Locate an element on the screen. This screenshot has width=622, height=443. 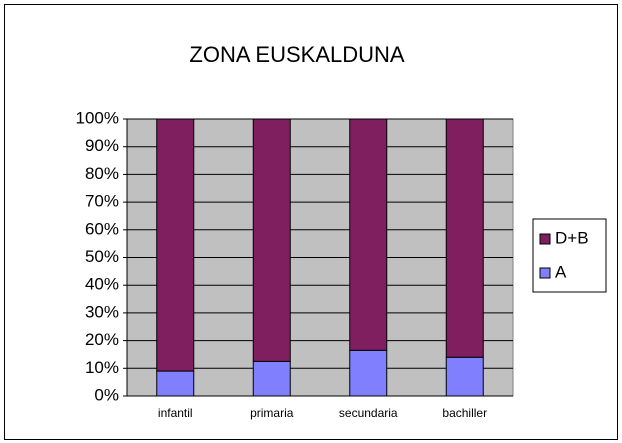
legend-box is located at coordinates (569, 255).